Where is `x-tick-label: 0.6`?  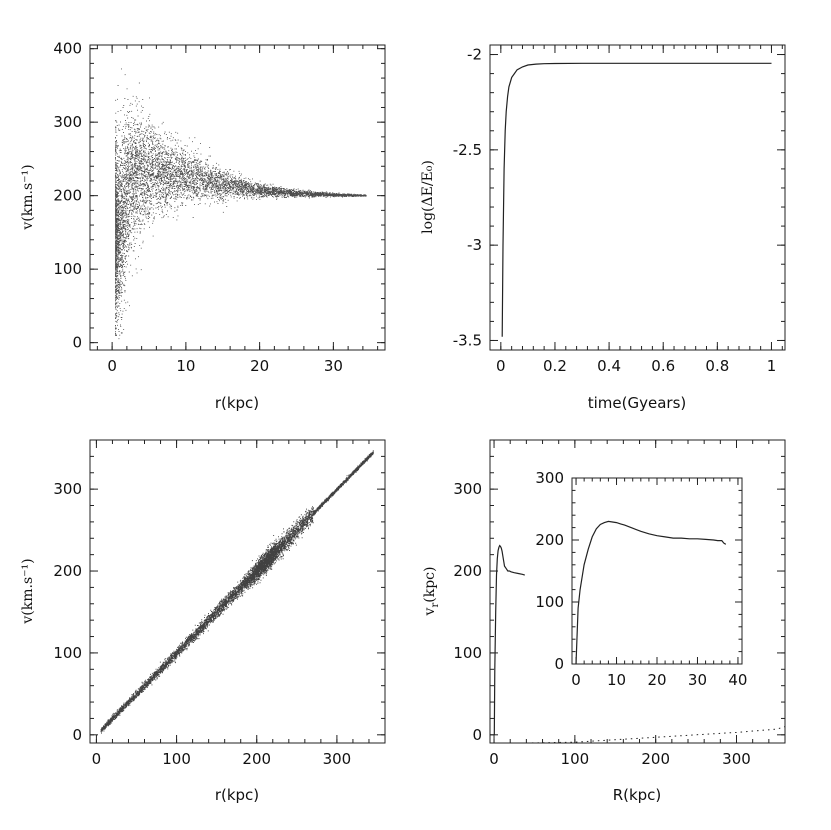 x-tick-label: 0.6 is located at coordinates (663, 366).